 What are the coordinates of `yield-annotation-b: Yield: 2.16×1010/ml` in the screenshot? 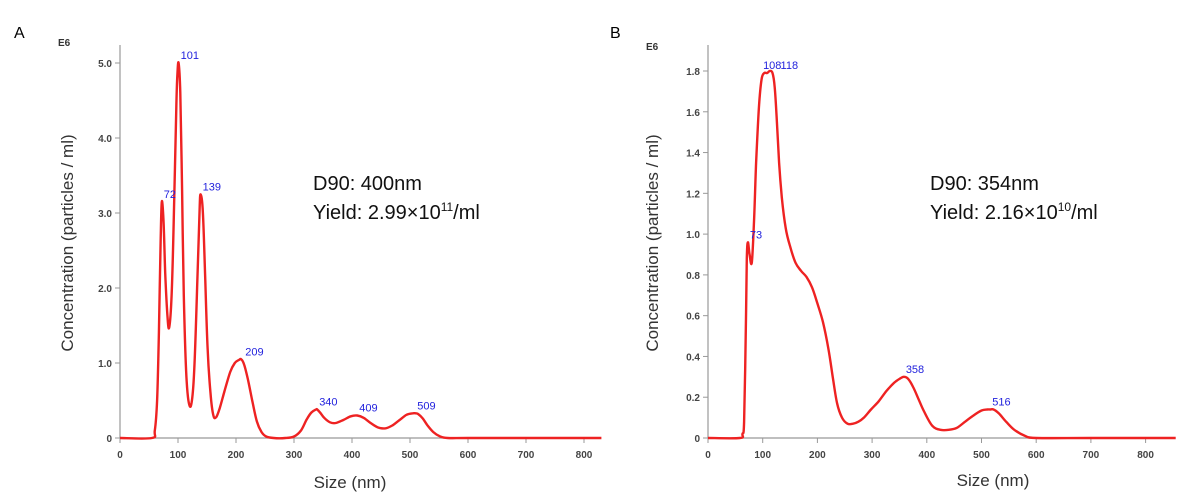 It's located at (1014, 212).